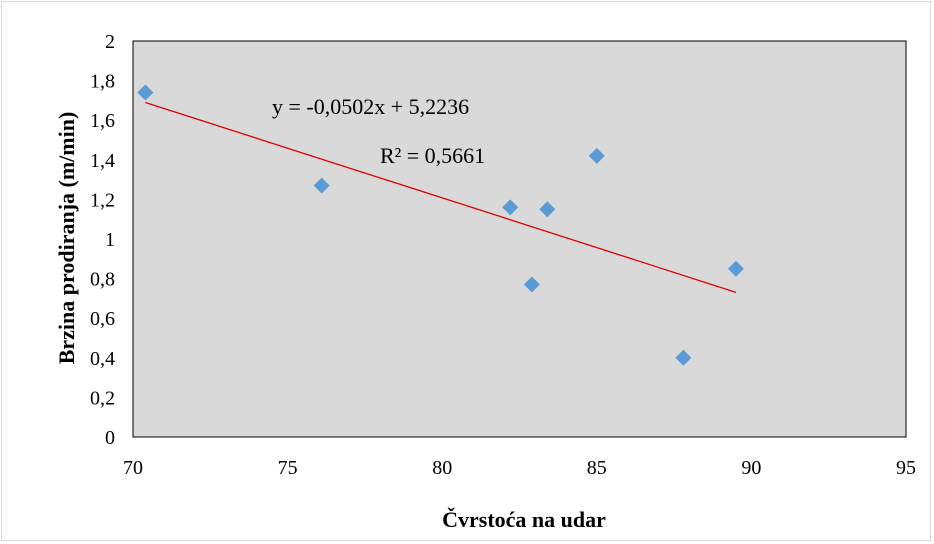 The image size is (934, 544). I want to click on r-squared-label: R² = 0,5661, so click(432, 155).